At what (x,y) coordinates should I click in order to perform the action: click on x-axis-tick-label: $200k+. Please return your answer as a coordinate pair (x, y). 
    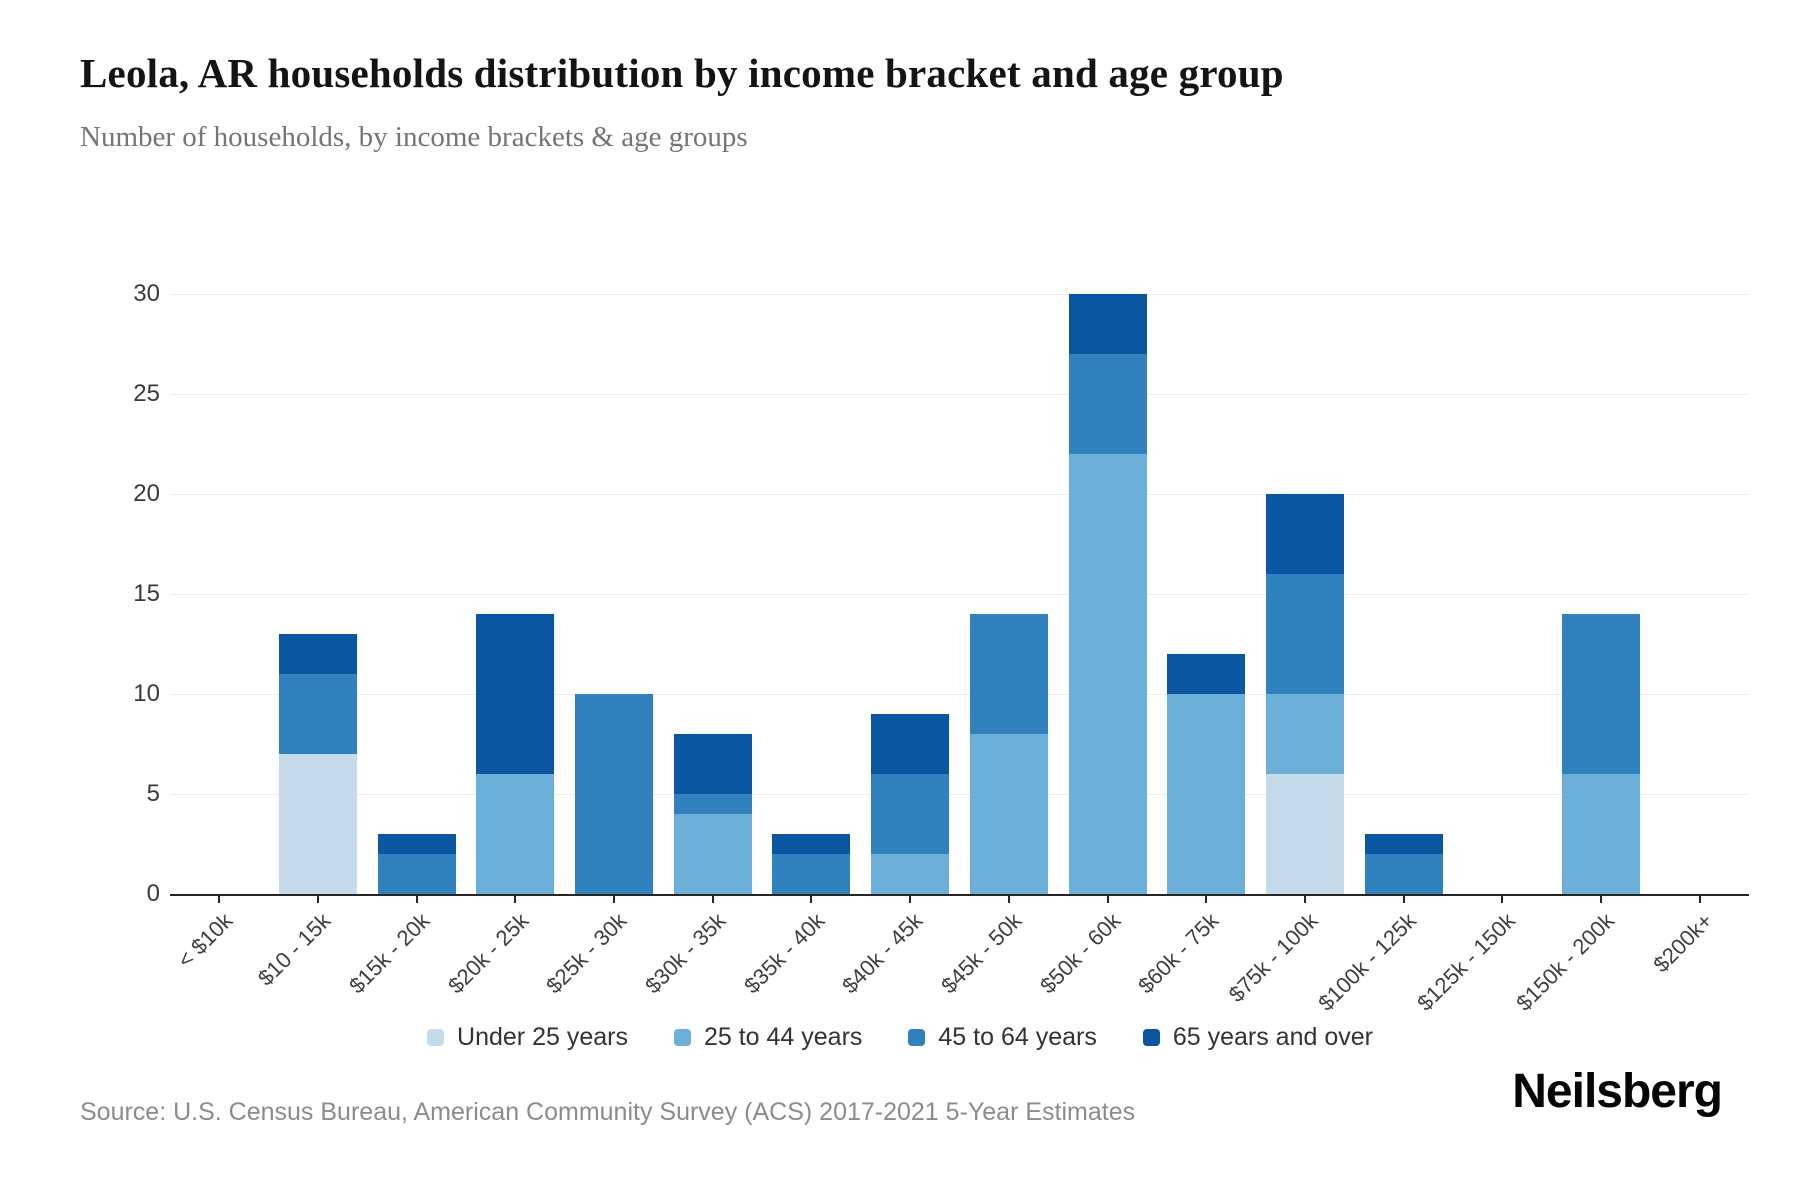
    Looking at the image, I should click on (1683, 943).